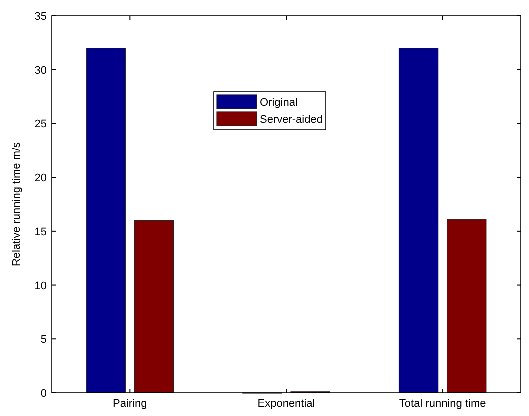 Image resolution: width=529 pixels, height=416 pixels. What do you see at coordinates (40, 178) in the screenshot?
I see `y-tick-label: 20` at bounding box center [40, 178].